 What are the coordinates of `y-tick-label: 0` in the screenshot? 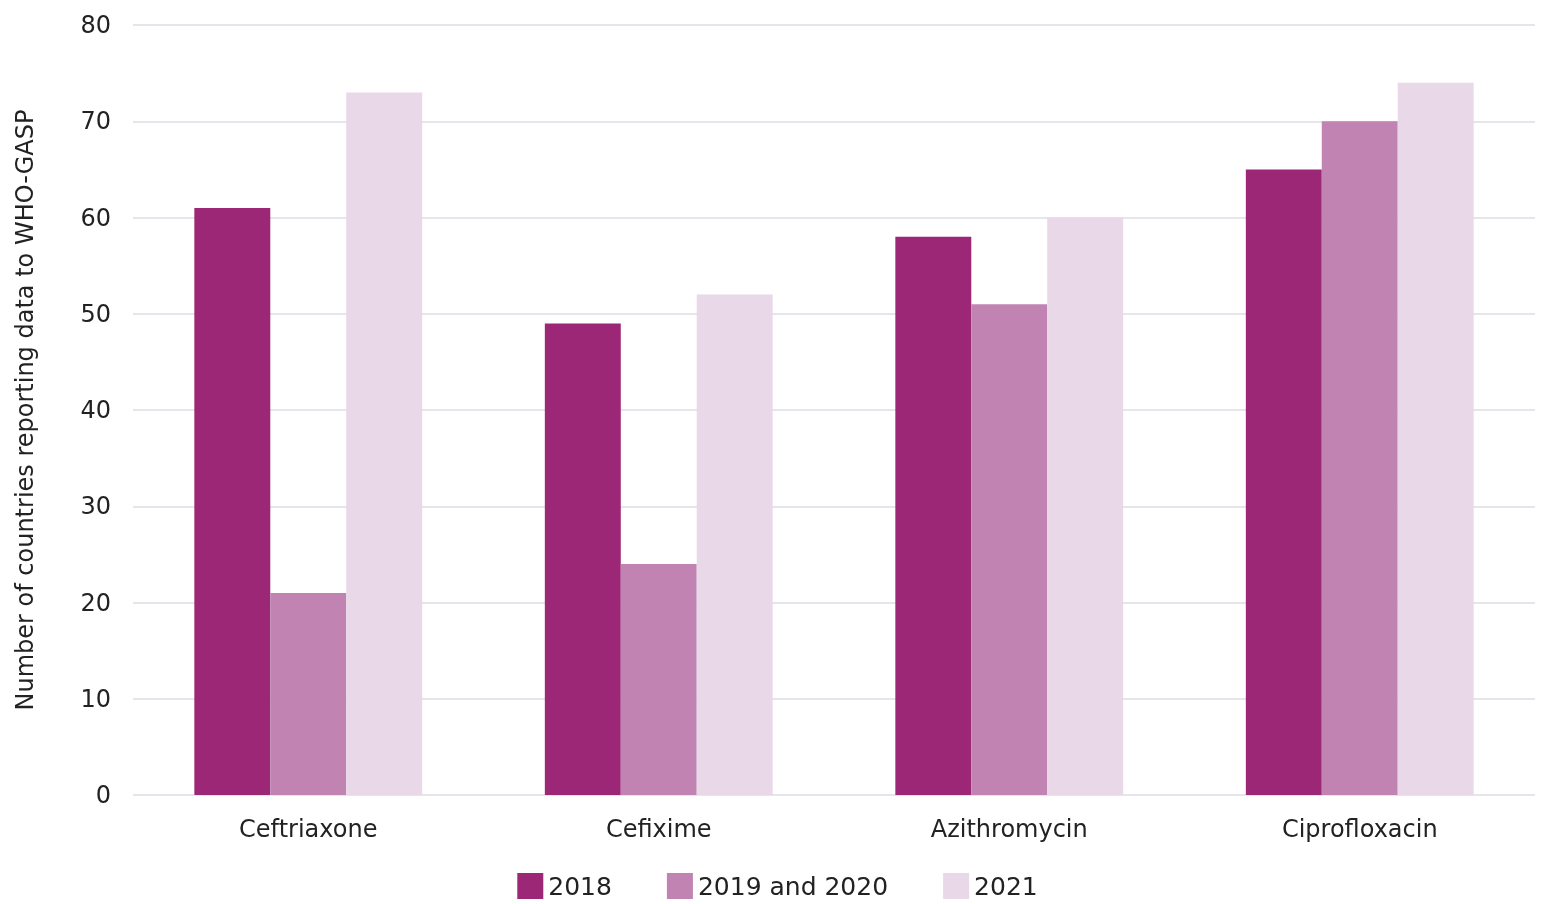 It's located at (103, 795).